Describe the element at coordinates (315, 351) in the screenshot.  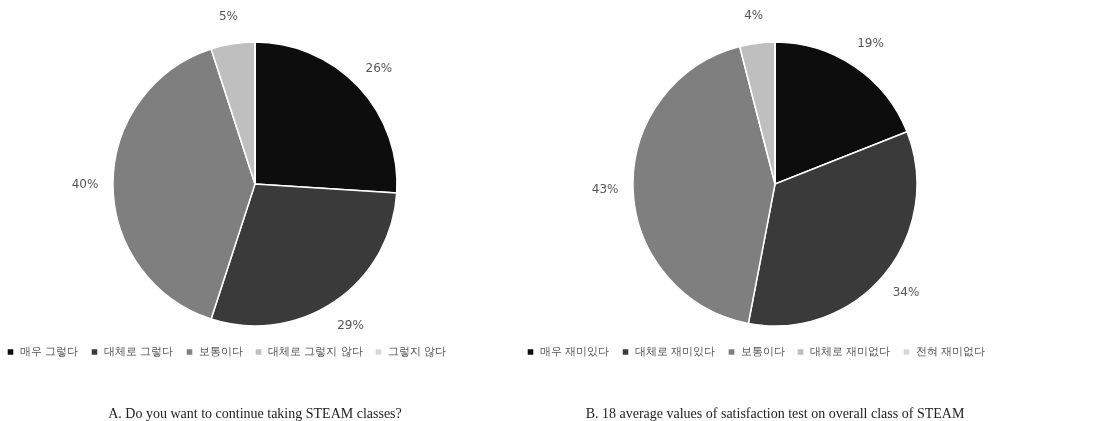
I see `legend-label: 대체로 그렇지 않다` at that location.